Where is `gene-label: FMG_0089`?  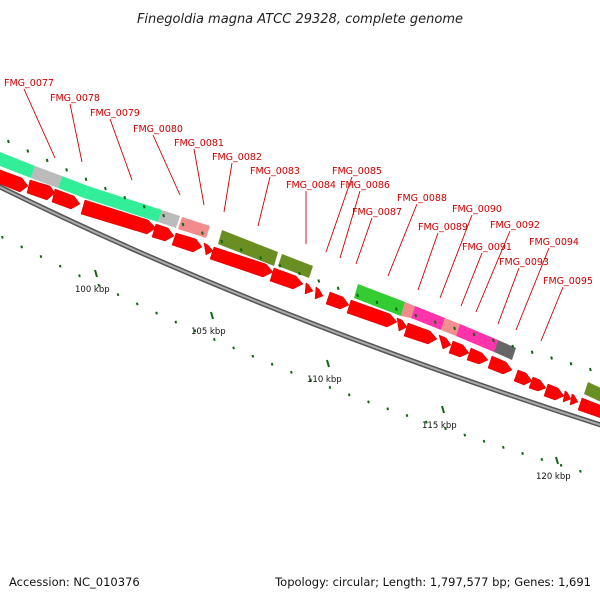 gene-label: FMG_0089 is located at coordinates (443, 227).